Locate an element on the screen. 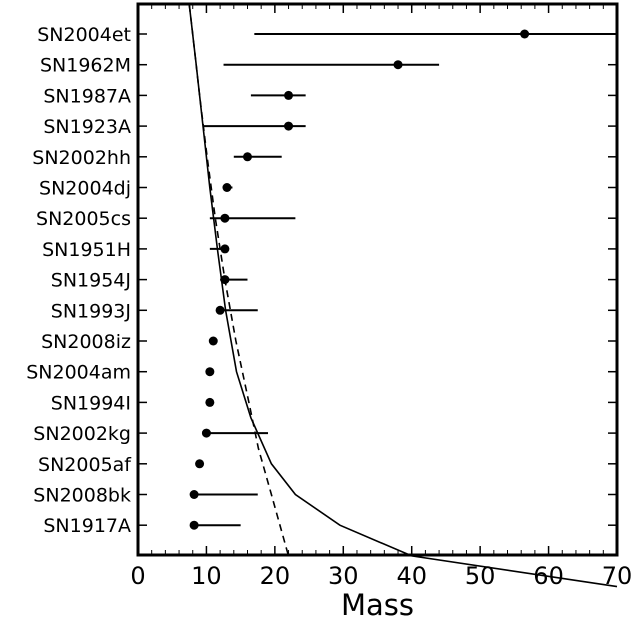 Image resolution: width=637 pixels, height=624 pixels. y-tick-label: SN1993J is located at coordinates (91, 311).